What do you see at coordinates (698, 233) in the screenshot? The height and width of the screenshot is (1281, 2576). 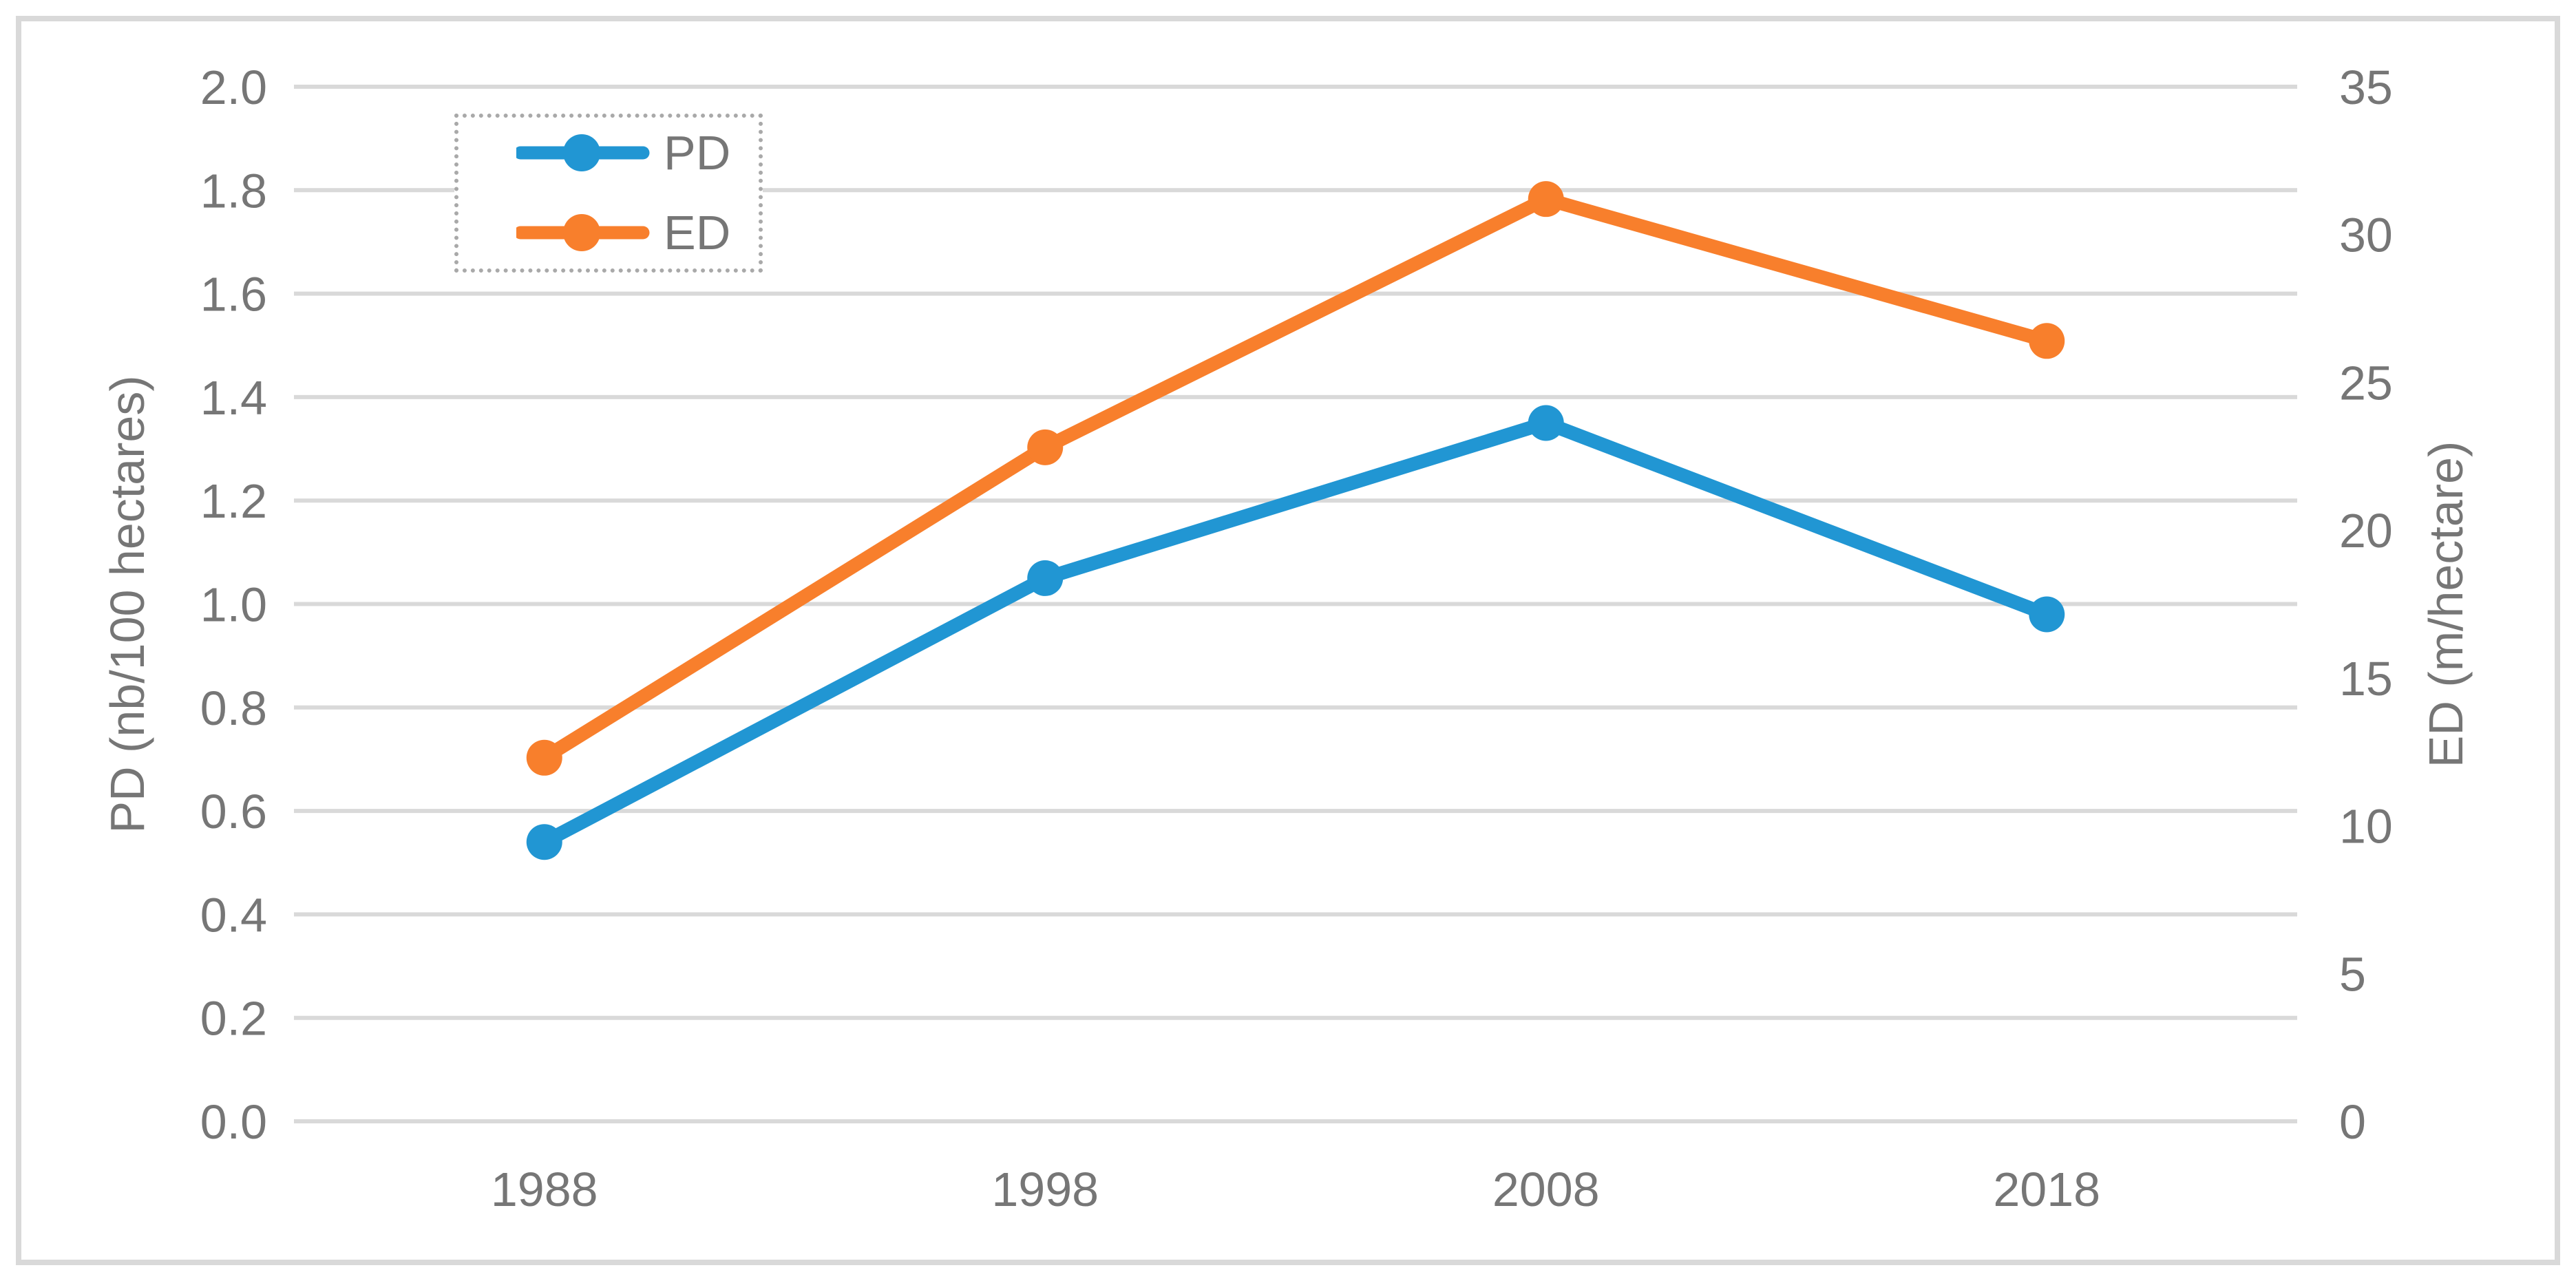 I see `legend-label-ed: ED` at bounding box center [698, 233].